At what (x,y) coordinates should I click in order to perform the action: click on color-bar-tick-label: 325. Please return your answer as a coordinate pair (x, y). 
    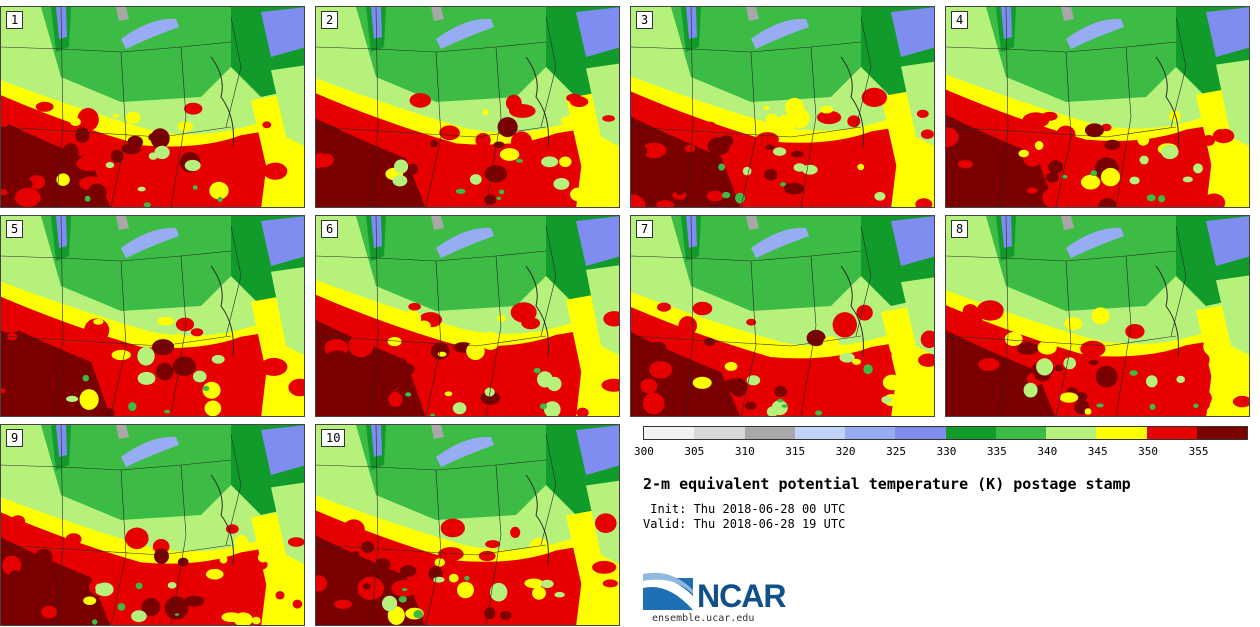
    Looking at the image, I should click on (896, 451).